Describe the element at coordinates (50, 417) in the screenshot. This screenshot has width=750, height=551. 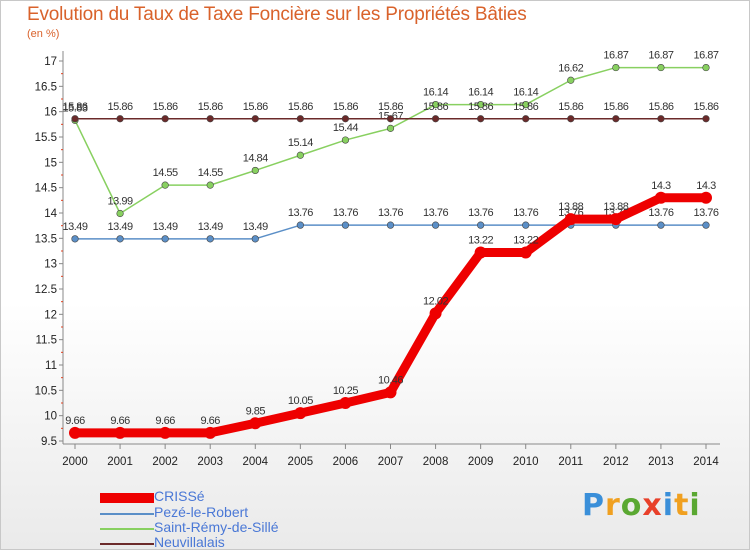
I see `y-tick-label: 10` at that location.